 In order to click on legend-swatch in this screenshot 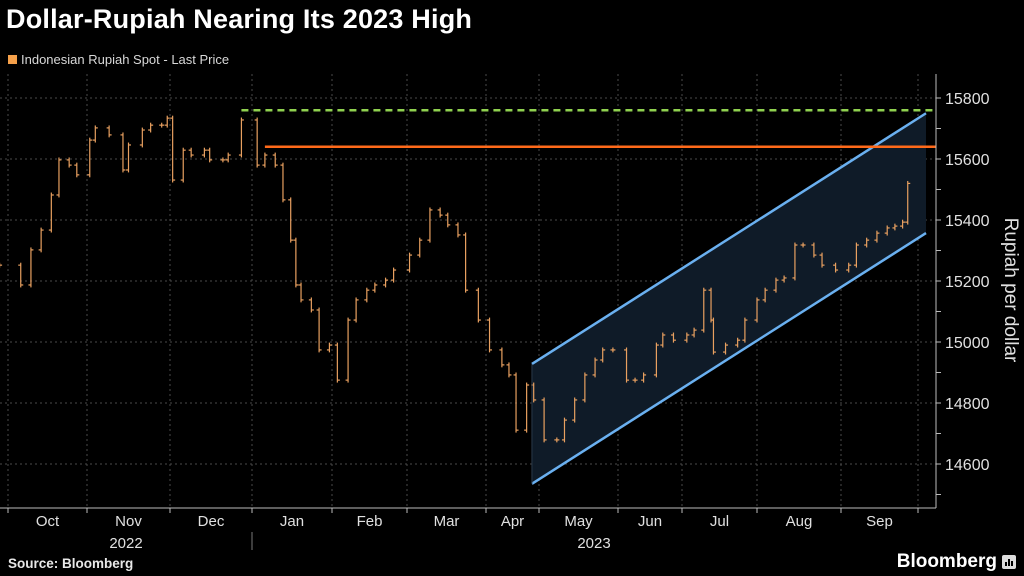, I will do `click(12, 59)`.